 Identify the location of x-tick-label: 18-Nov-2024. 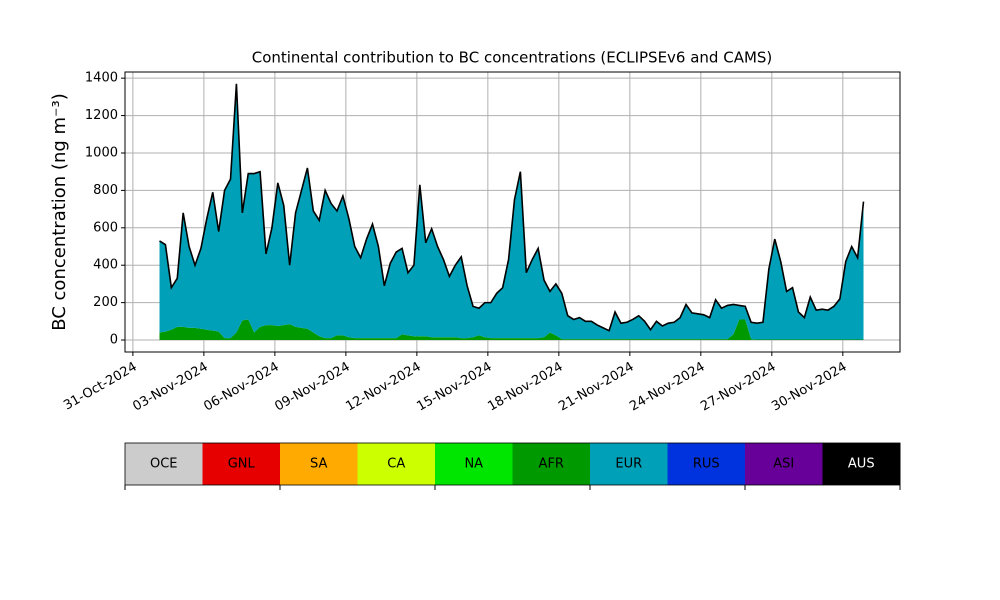
(525, 387).